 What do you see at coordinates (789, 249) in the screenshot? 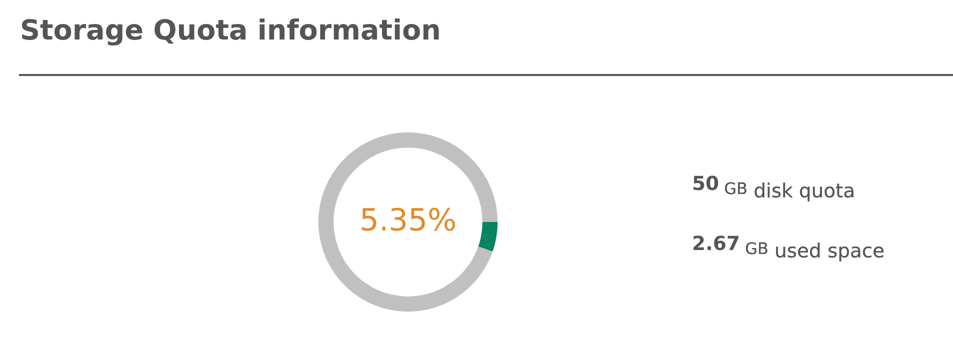
I see `text: 2.67 GB used space` at bounding box center [789, 249].